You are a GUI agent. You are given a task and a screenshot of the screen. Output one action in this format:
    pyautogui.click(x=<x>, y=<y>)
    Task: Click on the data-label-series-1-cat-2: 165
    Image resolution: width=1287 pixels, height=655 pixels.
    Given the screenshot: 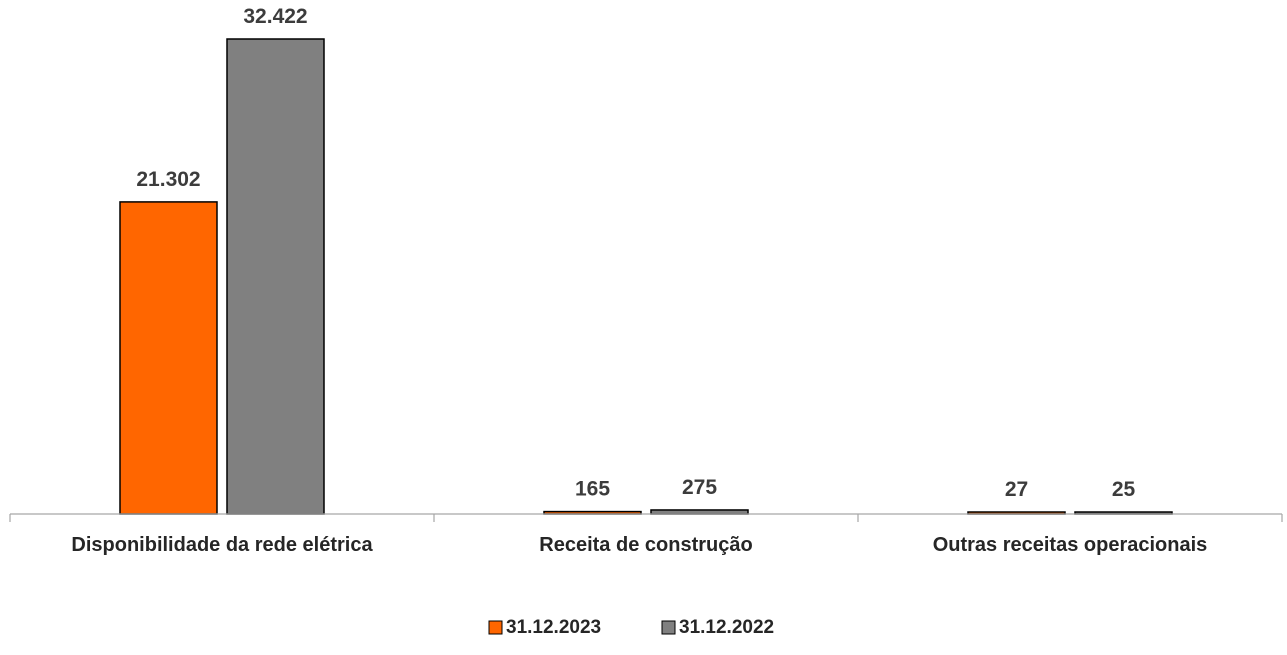 What is the action you would take?
    pyautogui.click(x=592, y=489)
    